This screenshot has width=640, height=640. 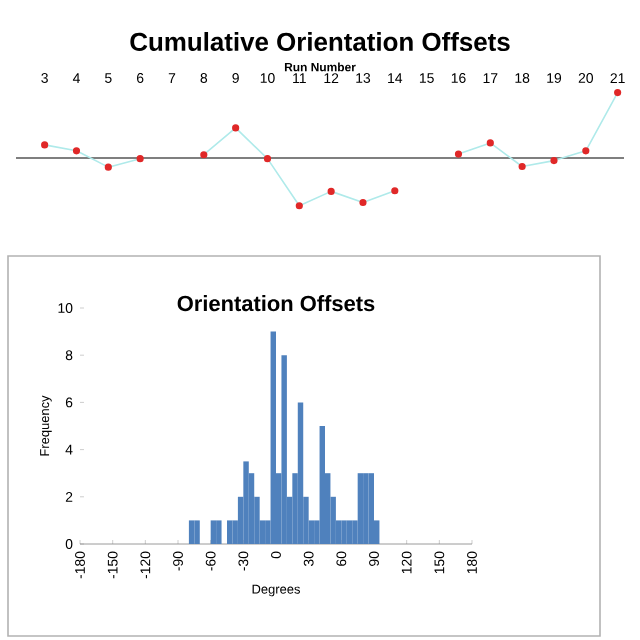 I want to click on chart-title: Orientation Offsets, so click(x=276, y=303).